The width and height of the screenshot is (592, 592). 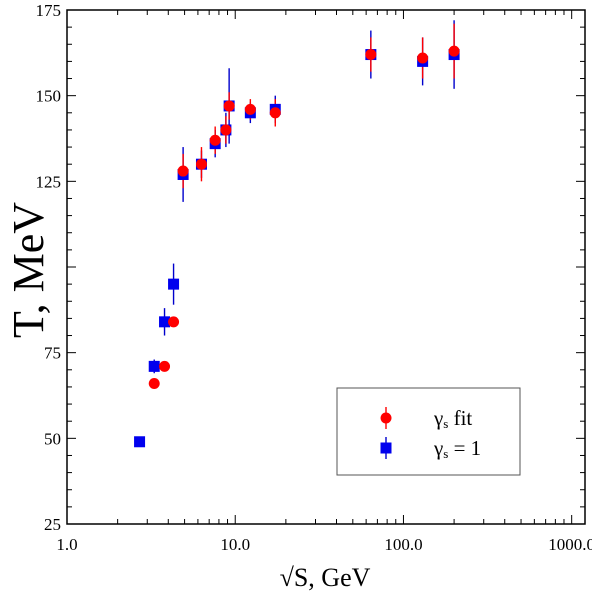 I want to click on y-tick-label: 175, so click(x=49, y=10).